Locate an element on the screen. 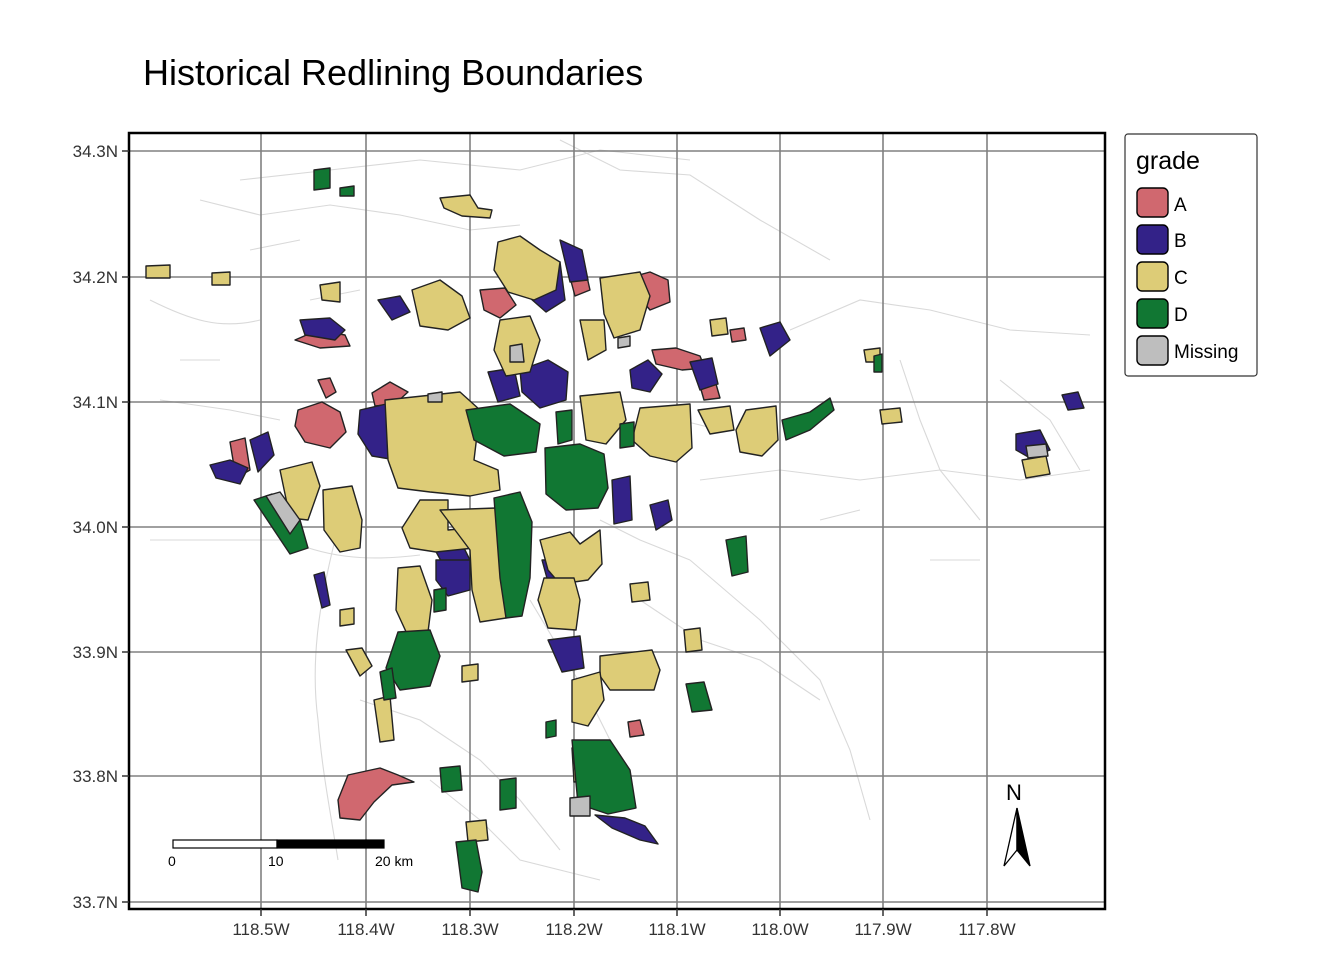 The width and height of the screenshot is (1344, 960). y-tick-label: 33.9N is located at coordinates (95, 652).